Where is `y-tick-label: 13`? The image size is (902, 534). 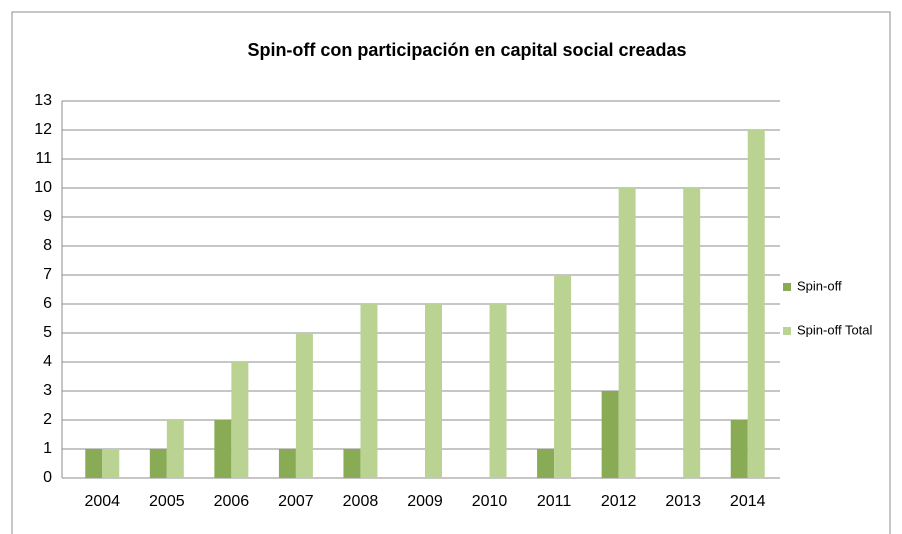 y-tick-label: 13 is located at coordinates (43, 100).